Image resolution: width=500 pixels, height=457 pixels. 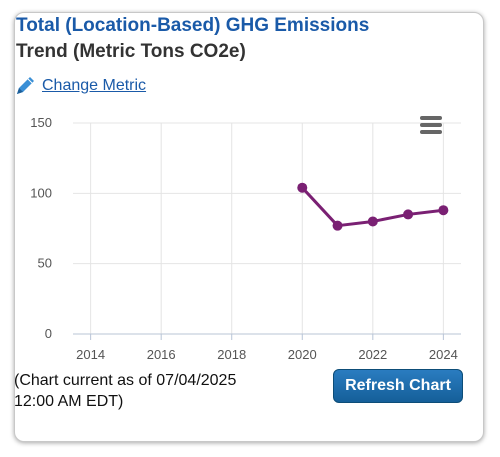 What do you see at coordinates (231, 354) in the screenshot?
I see `x-tick-label: 2018` at bounding box center [231, 354].